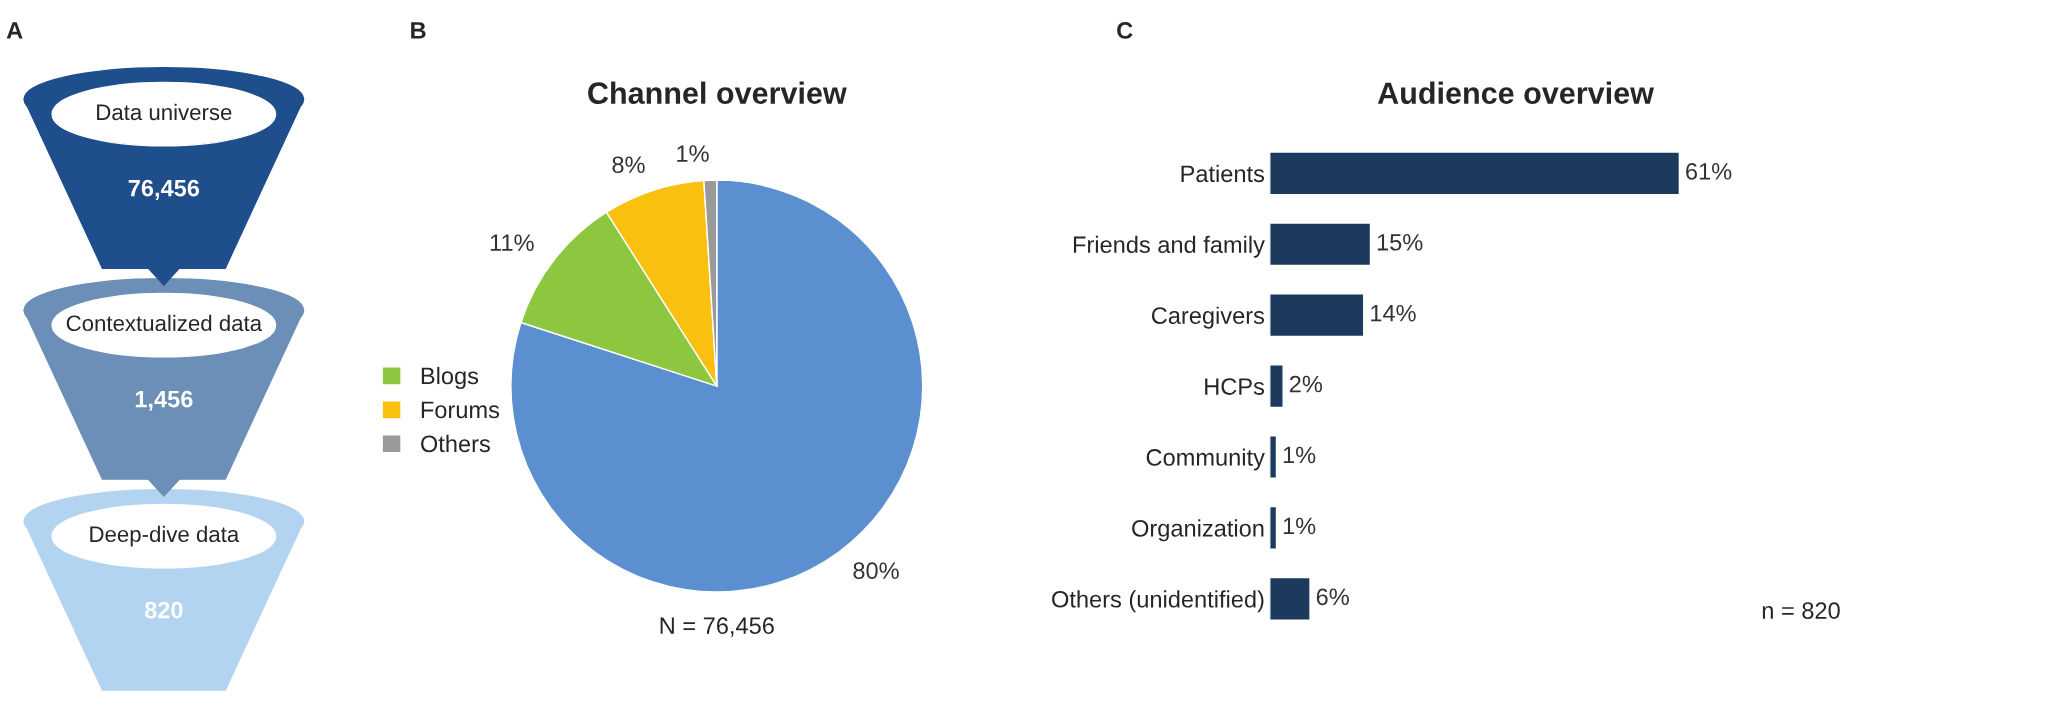 The image size is (2048, 715). Describe the element at coordinates (1400, 242) in the screenshot. I see `data-label: 15%` at that location.